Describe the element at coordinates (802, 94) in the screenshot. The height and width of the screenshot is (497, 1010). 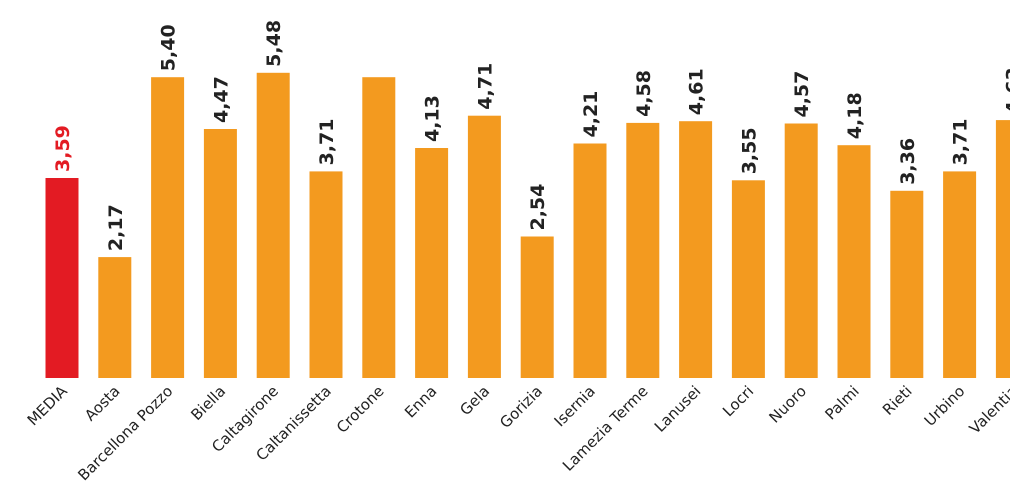
I see `value-label-nuoro: 4,57` at that location.